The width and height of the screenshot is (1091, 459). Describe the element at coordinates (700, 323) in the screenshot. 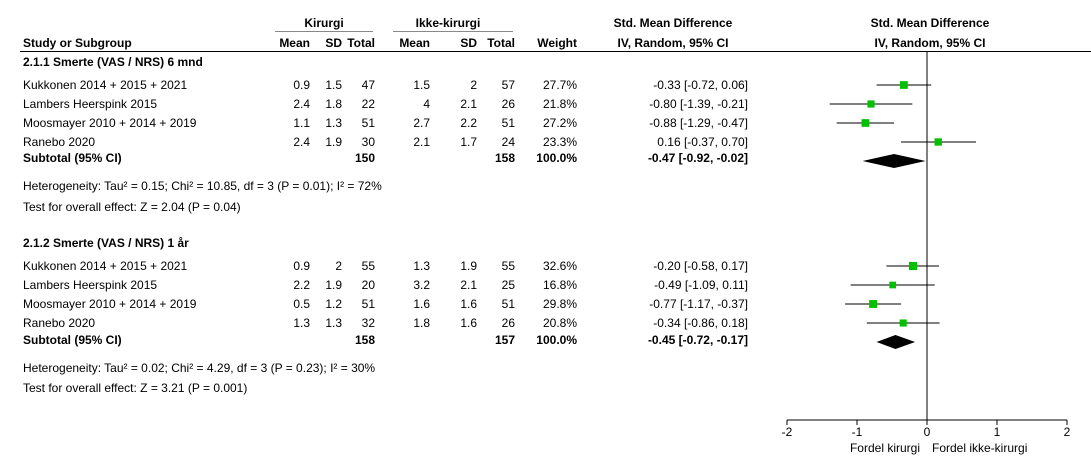

I see `ci-text: -0.34 [-0.86, 0.18]` at that location.